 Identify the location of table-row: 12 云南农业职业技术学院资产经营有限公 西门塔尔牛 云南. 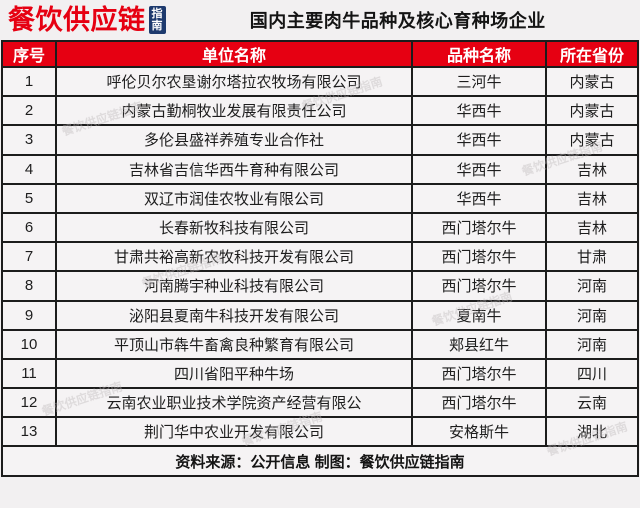
(320, 403).